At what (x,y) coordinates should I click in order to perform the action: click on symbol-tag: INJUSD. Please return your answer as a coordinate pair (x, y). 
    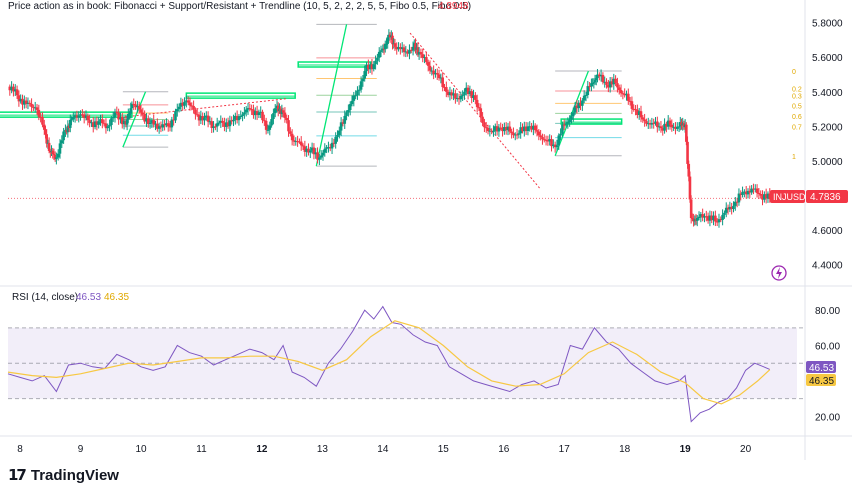
    Looking at the image, I should click on (788, 196).